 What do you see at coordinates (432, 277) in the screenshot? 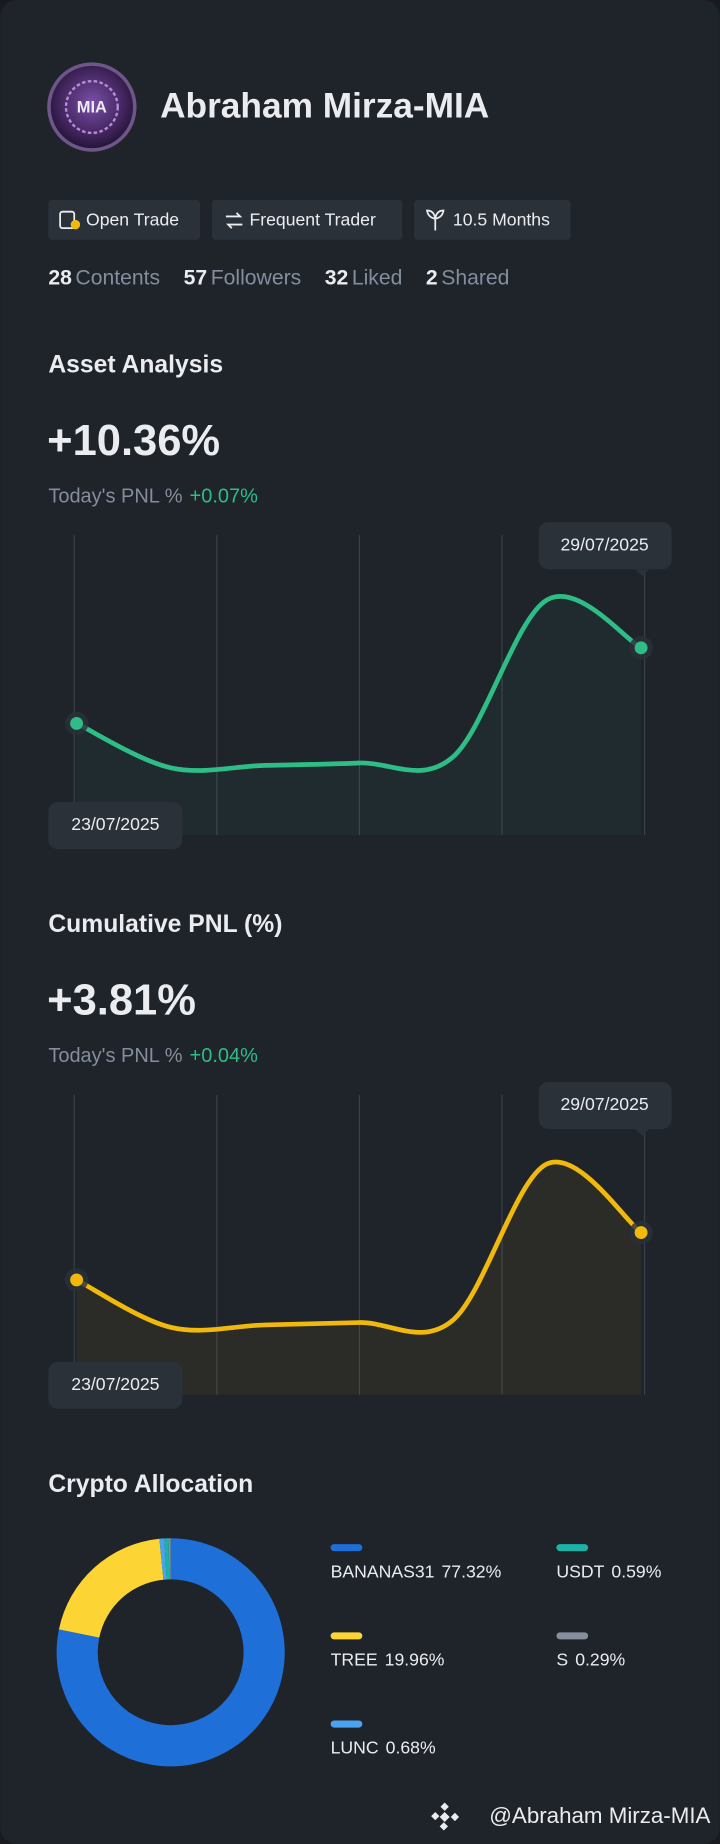
I see `stat-count: 2` at bounding box center [432, 277].